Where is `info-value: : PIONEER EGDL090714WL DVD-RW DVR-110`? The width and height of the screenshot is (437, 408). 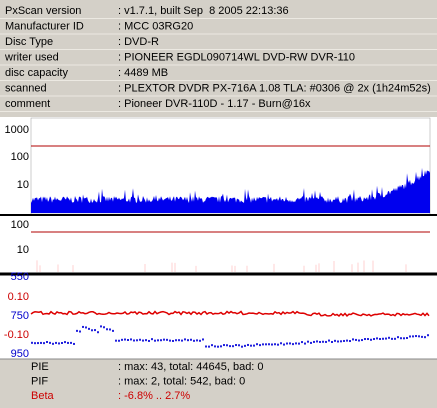
info-value: : PIONEER EGDL090714WL DVD-RW DVR-110 is located at coordinates (236, 57).